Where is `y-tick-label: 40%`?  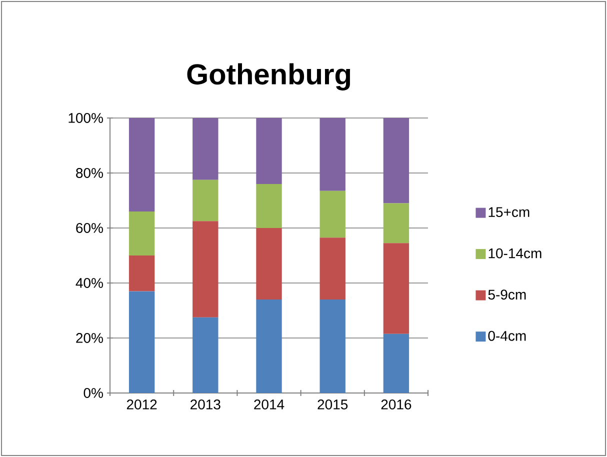 y-tick-label: 40% is located at coordinates (89, 283).